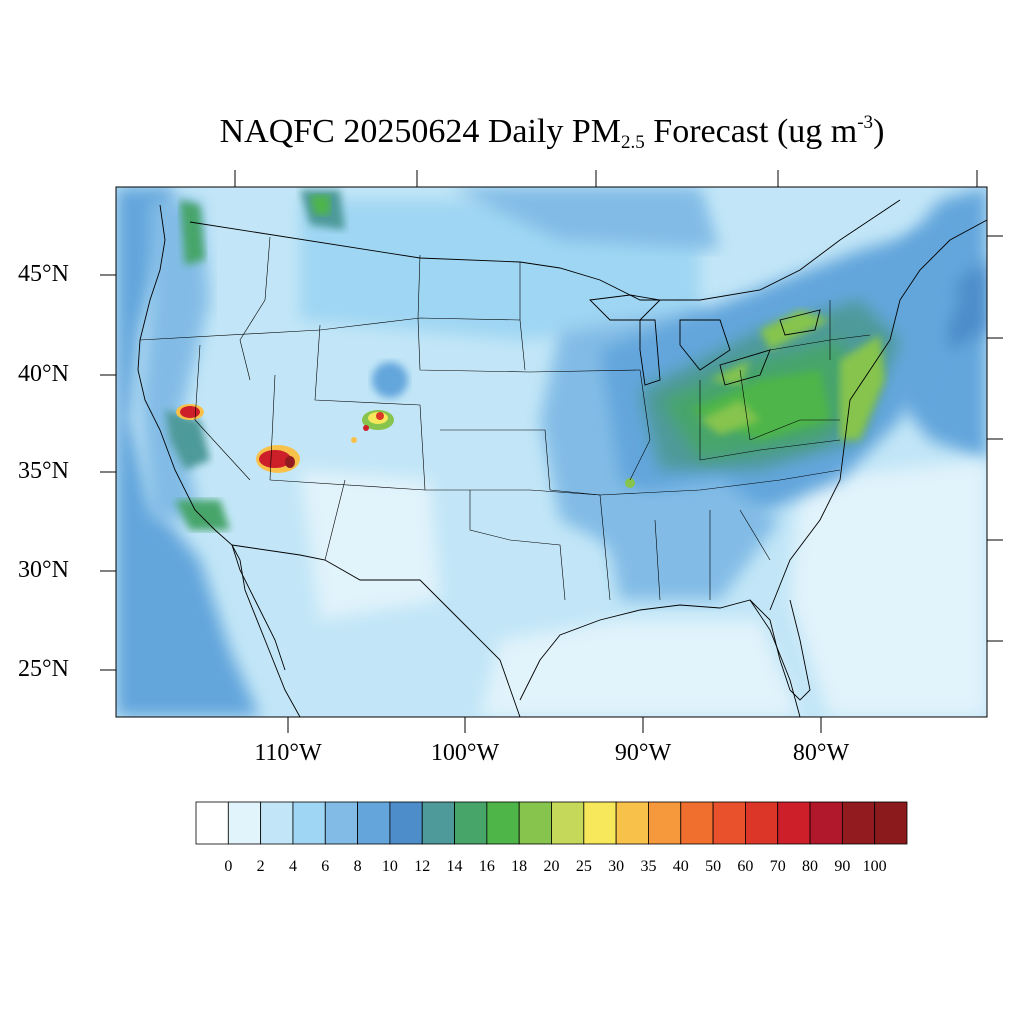 Image resolution: width=1024 pixels, height=1024 pixels. Describe the element at coordinates (583, 866) in the screenshot. I see `colorbar-tick-label: 25` at that location.